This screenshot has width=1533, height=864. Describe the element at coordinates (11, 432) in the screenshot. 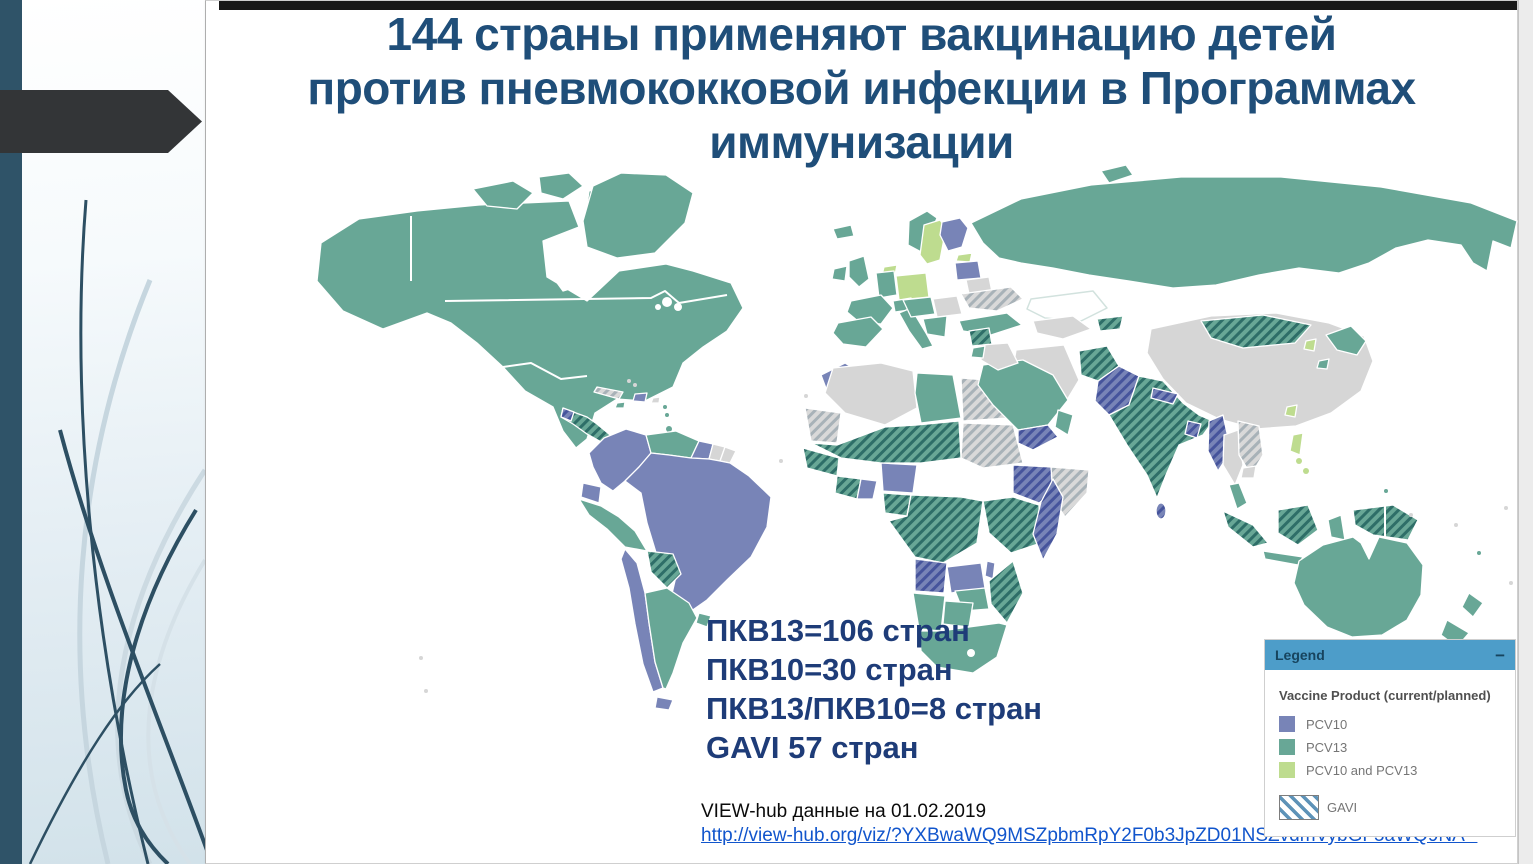

I see `left-accent-bar` at that location.